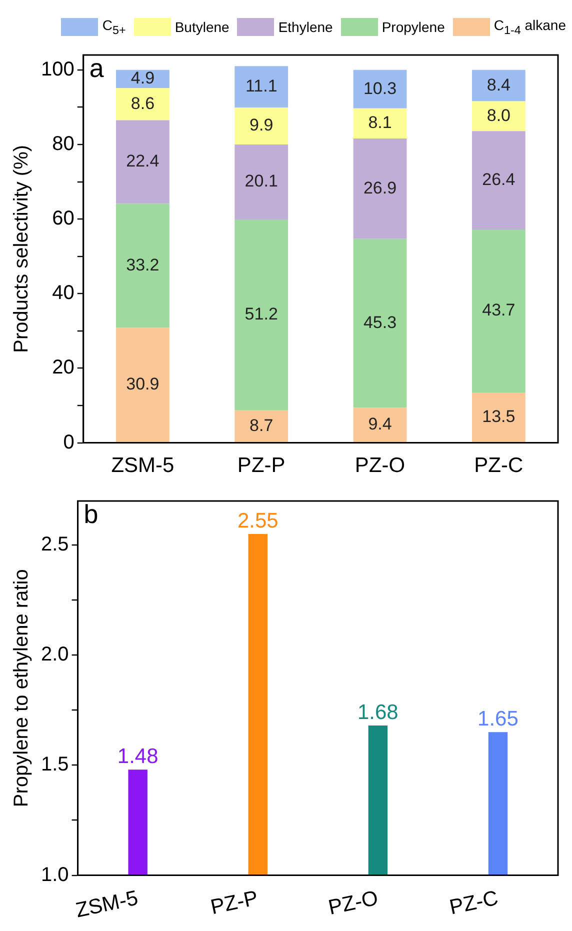 The width and height of the screenshot is (572, 931). What do you see at coordinates (413, 27) in the screenshot?
I see `legend-label: Propylene` at bounding box center [413, 27].